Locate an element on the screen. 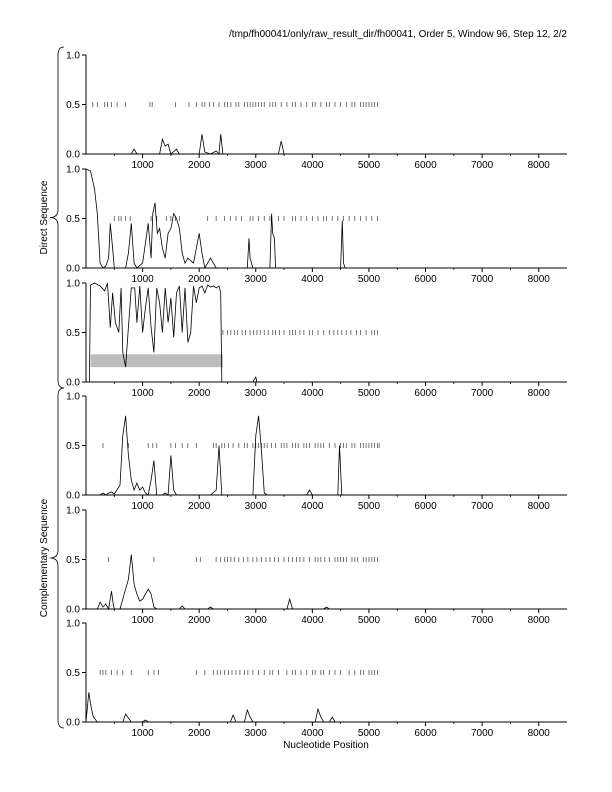 Image resolution: width=612 pixels, height=792 pixels. highlight-band is located at coordinates (156, 361).